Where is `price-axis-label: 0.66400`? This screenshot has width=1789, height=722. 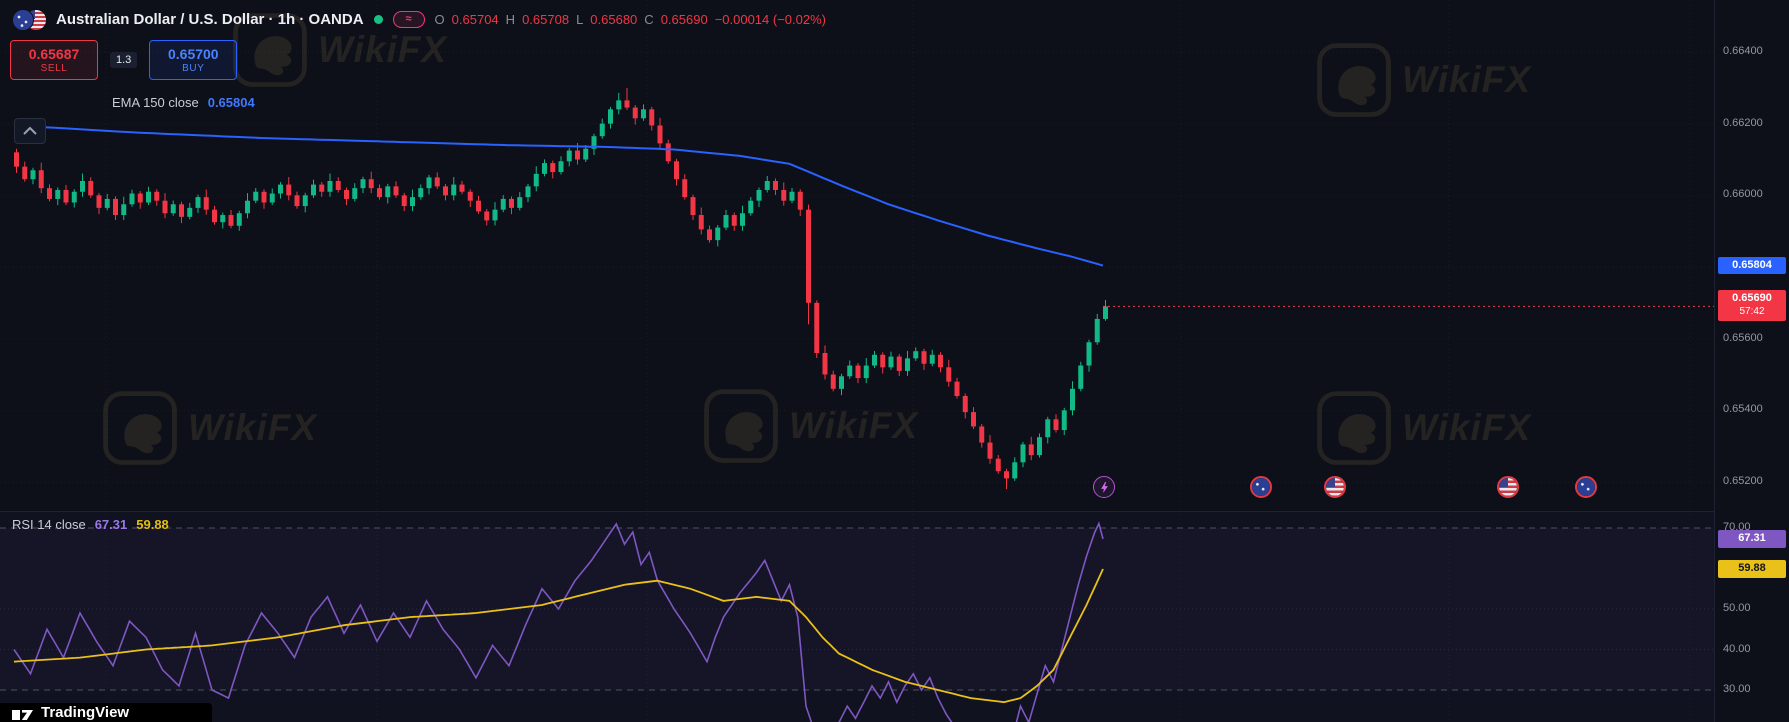 price-axis-label: 0.66400 is located at coordinates (1743, 51).